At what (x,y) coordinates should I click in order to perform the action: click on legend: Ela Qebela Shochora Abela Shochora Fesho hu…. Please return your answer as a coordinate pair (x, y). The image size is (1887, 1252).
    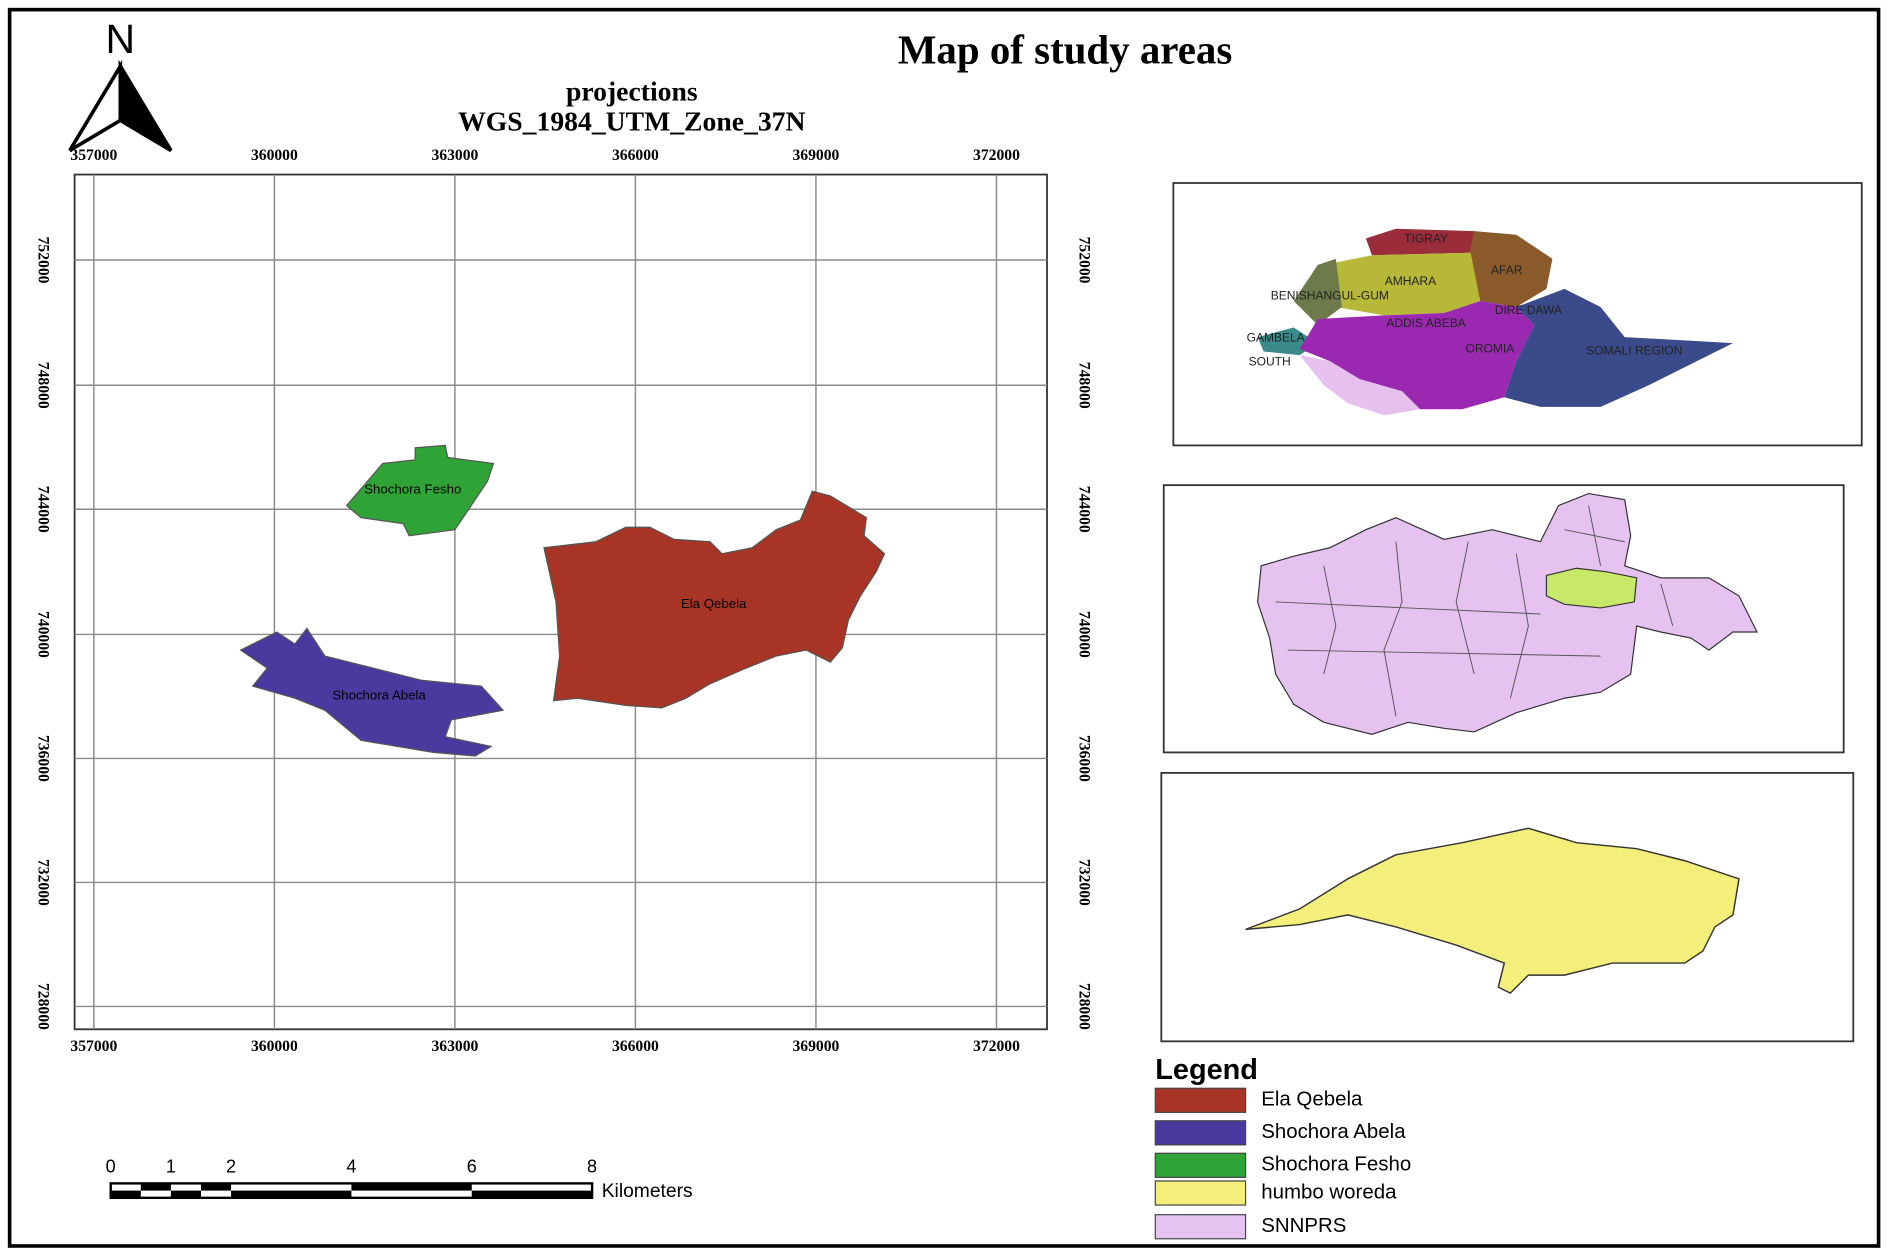
    Looking at the image, I should click on (1282, 1163).